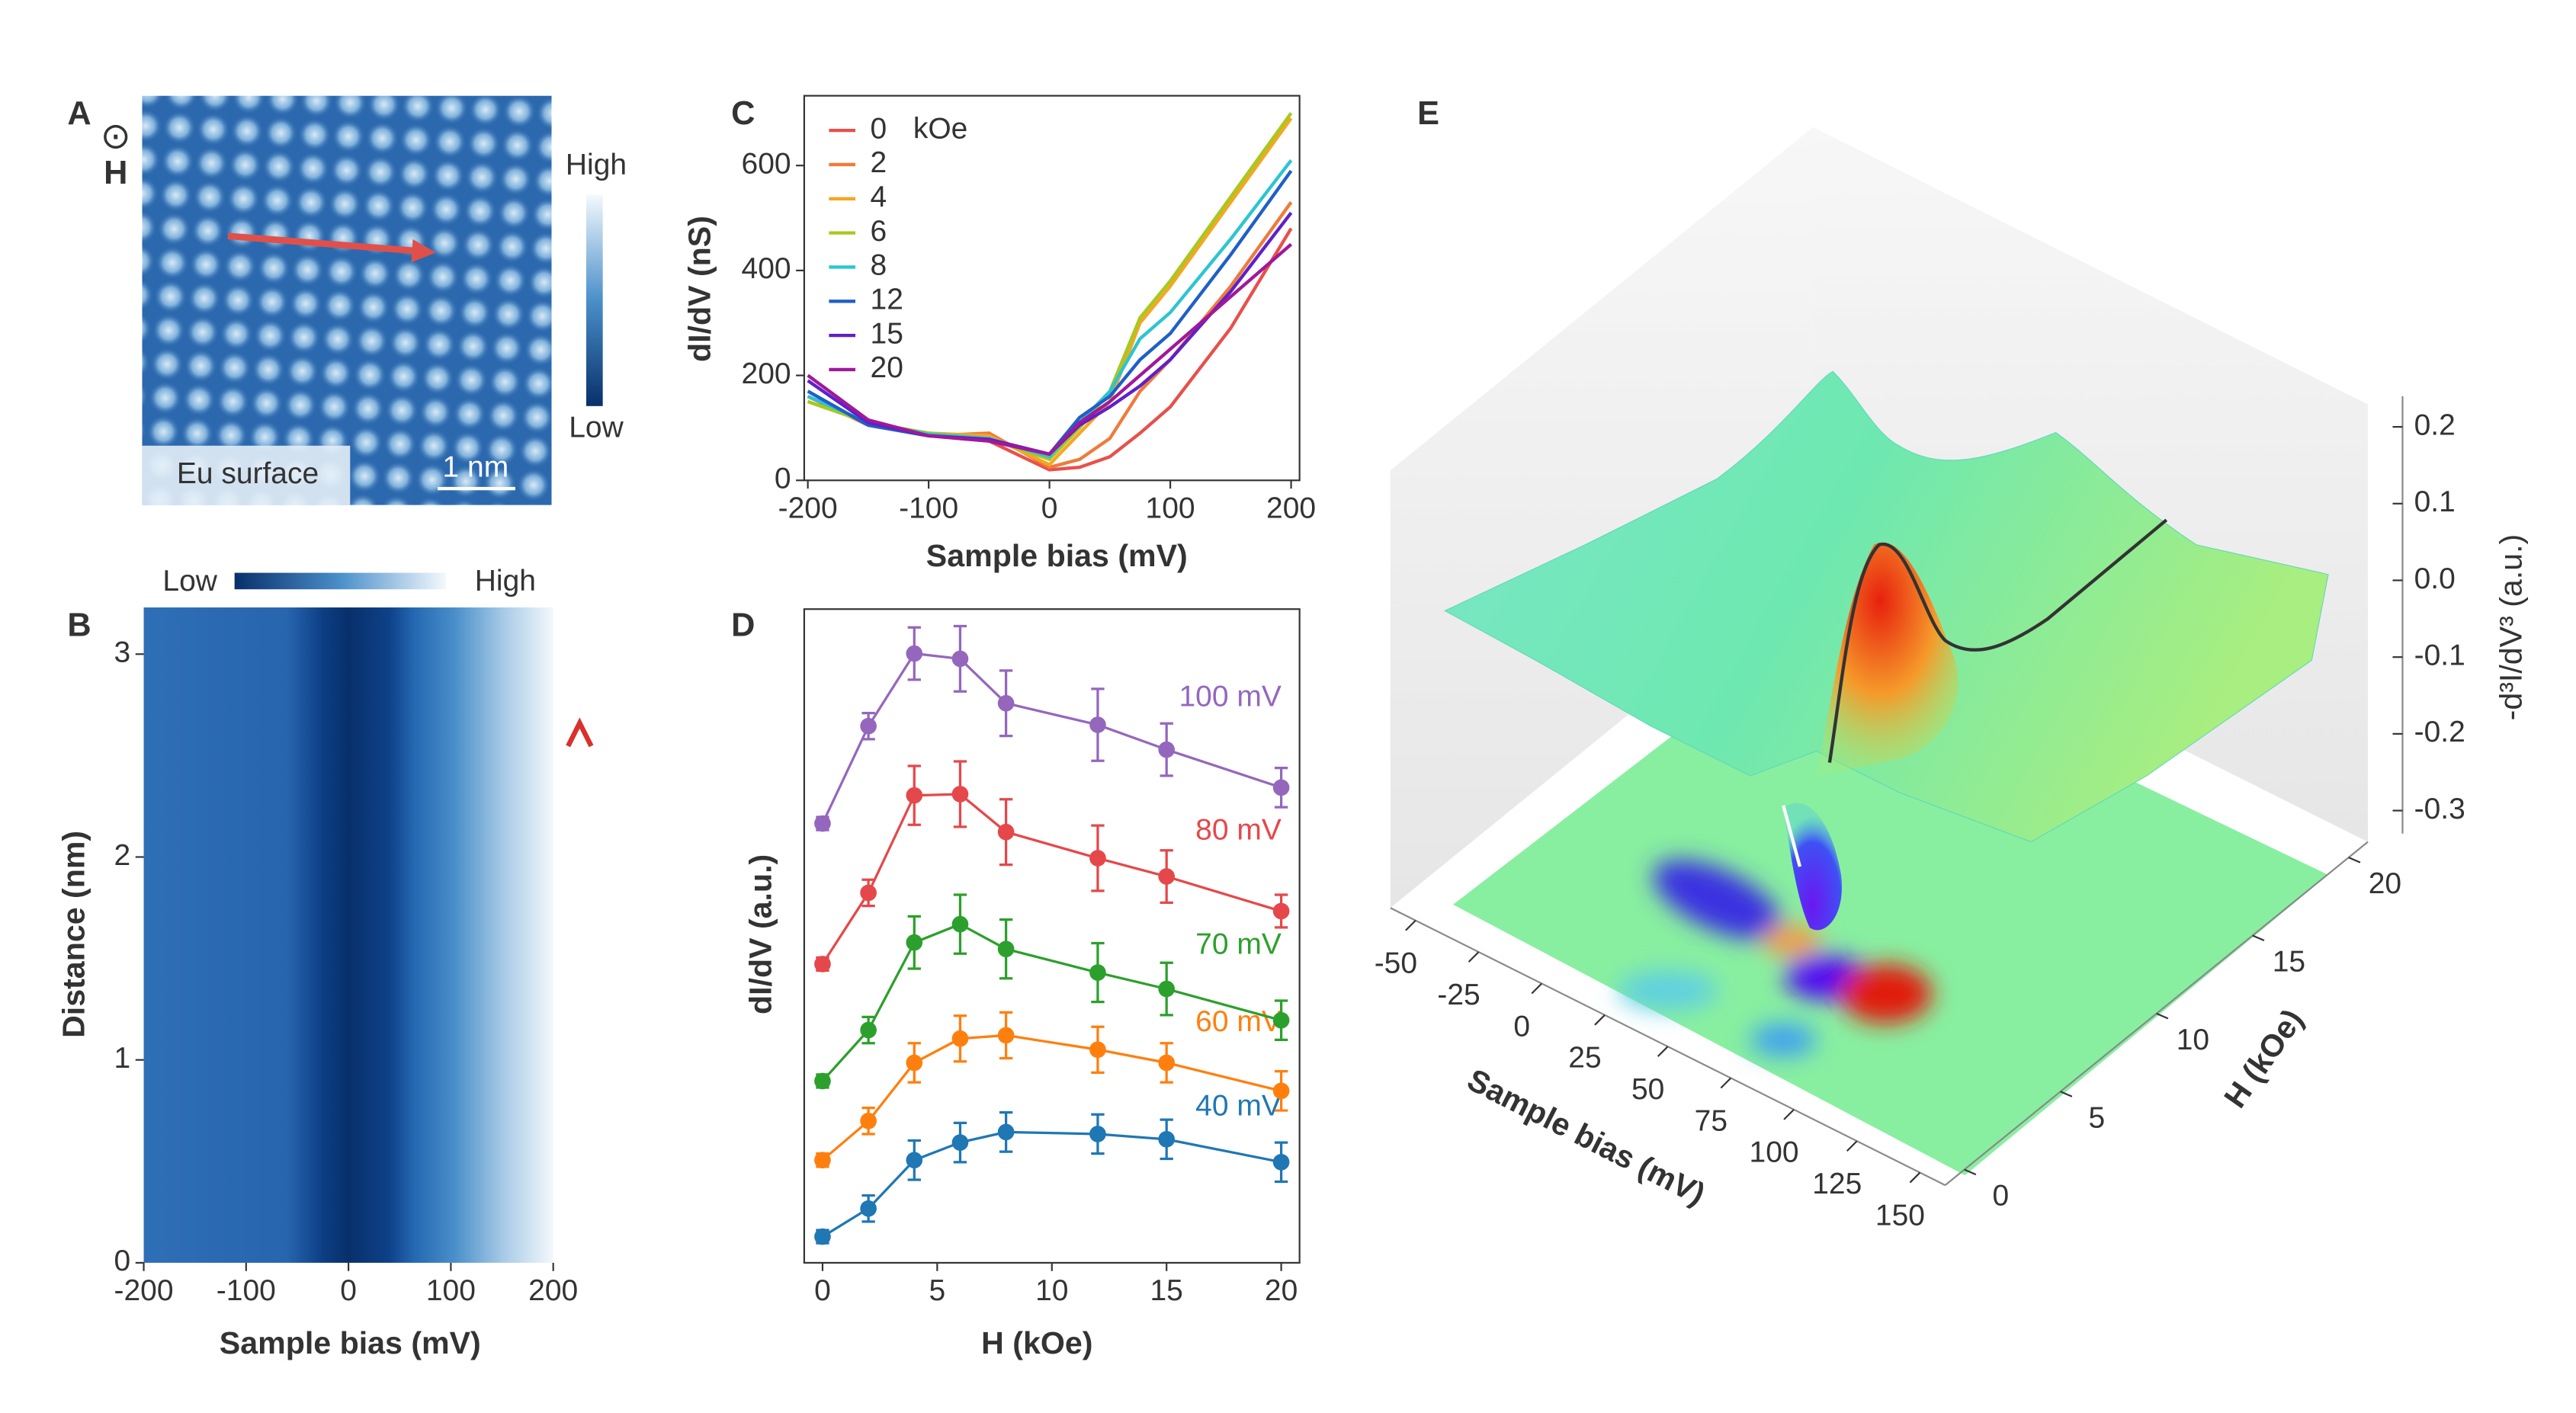  I want to click on line-cut-arrow, so click(322, 243).